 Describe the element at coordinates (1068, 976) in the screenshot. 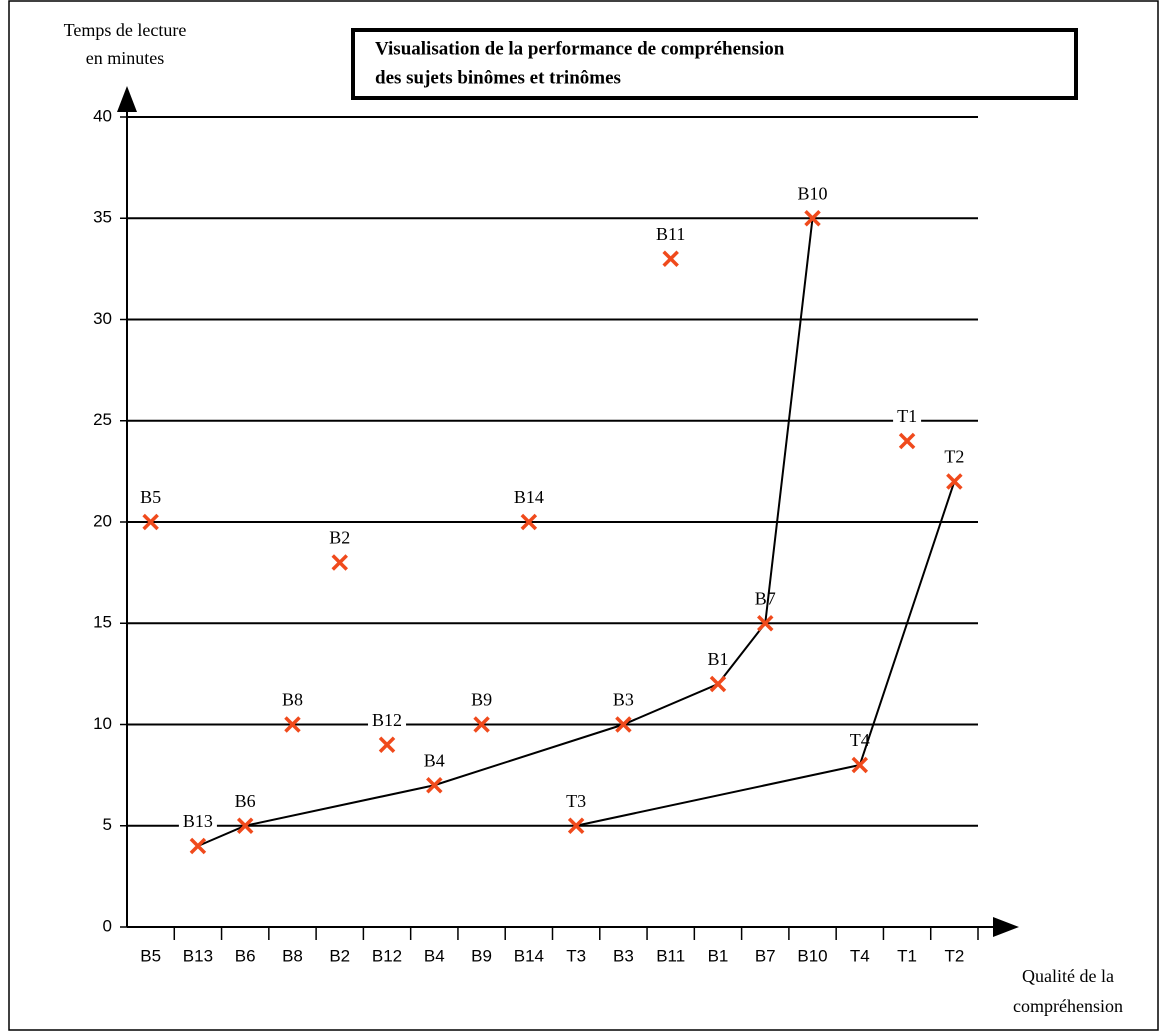

I see `x-axis-label: Qualité de la` at that location.